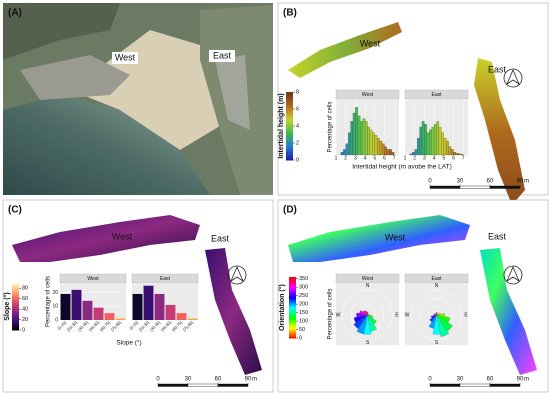 The image size is (550, 395). I want to click on direction-label: E, so click(397, 315).